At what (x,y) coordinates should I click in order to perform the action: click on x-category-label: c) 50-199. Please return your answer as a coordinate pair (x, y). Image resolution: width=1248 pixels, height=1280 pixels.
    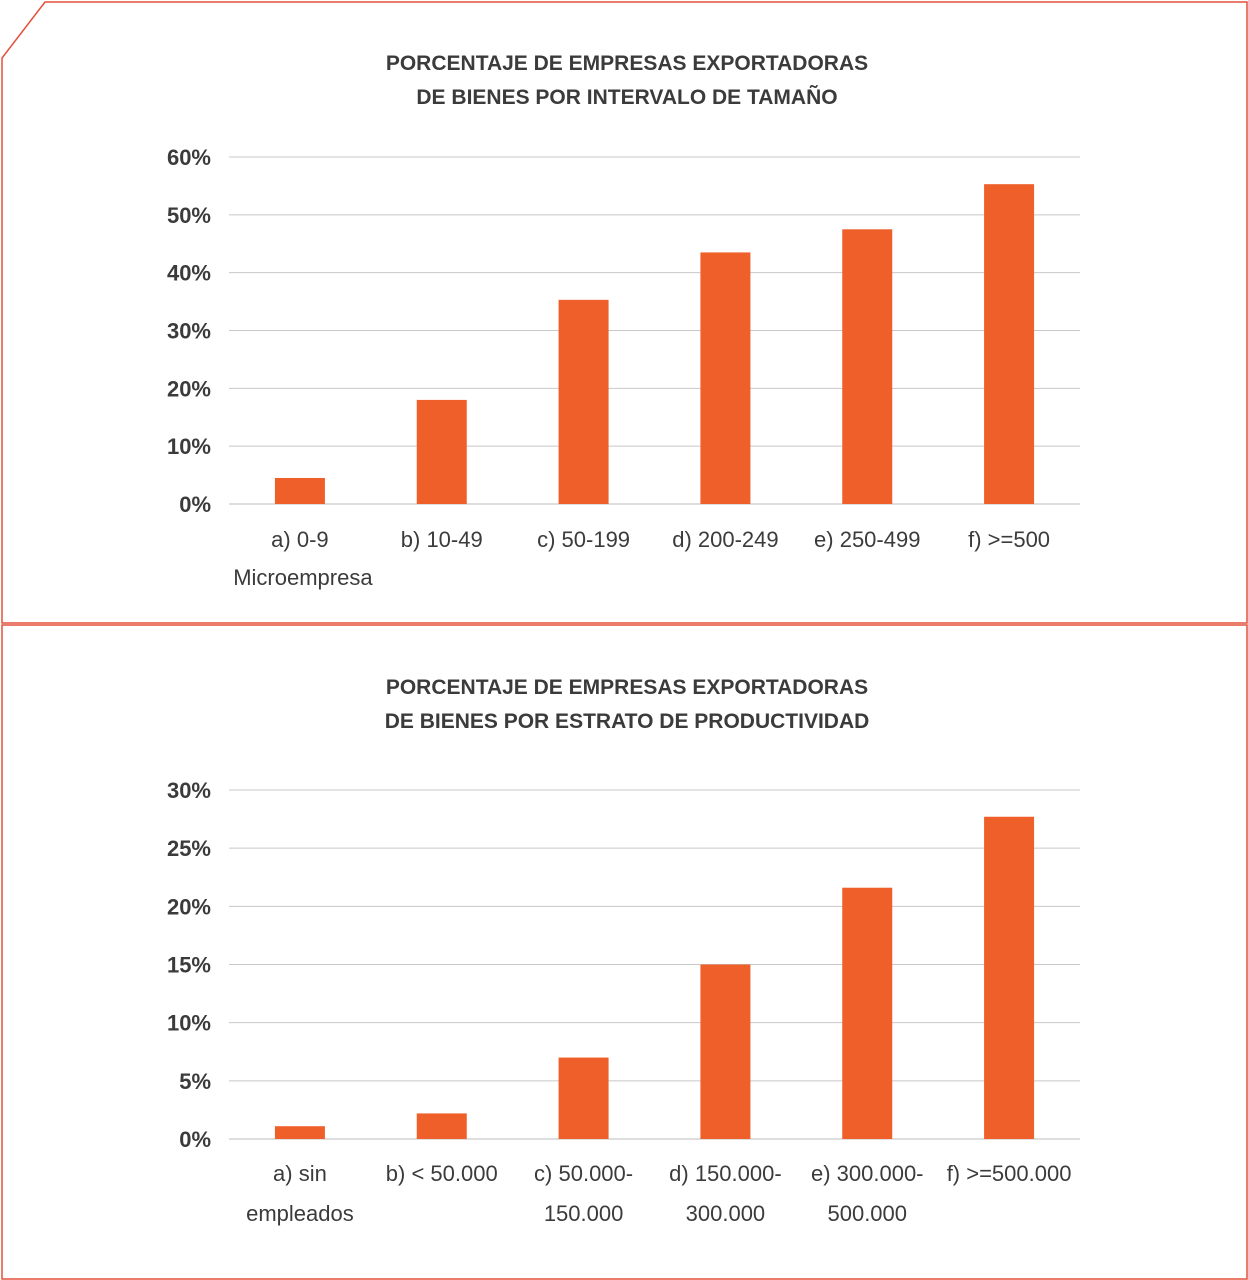
    Looking at the image, I should click on (583, 539).